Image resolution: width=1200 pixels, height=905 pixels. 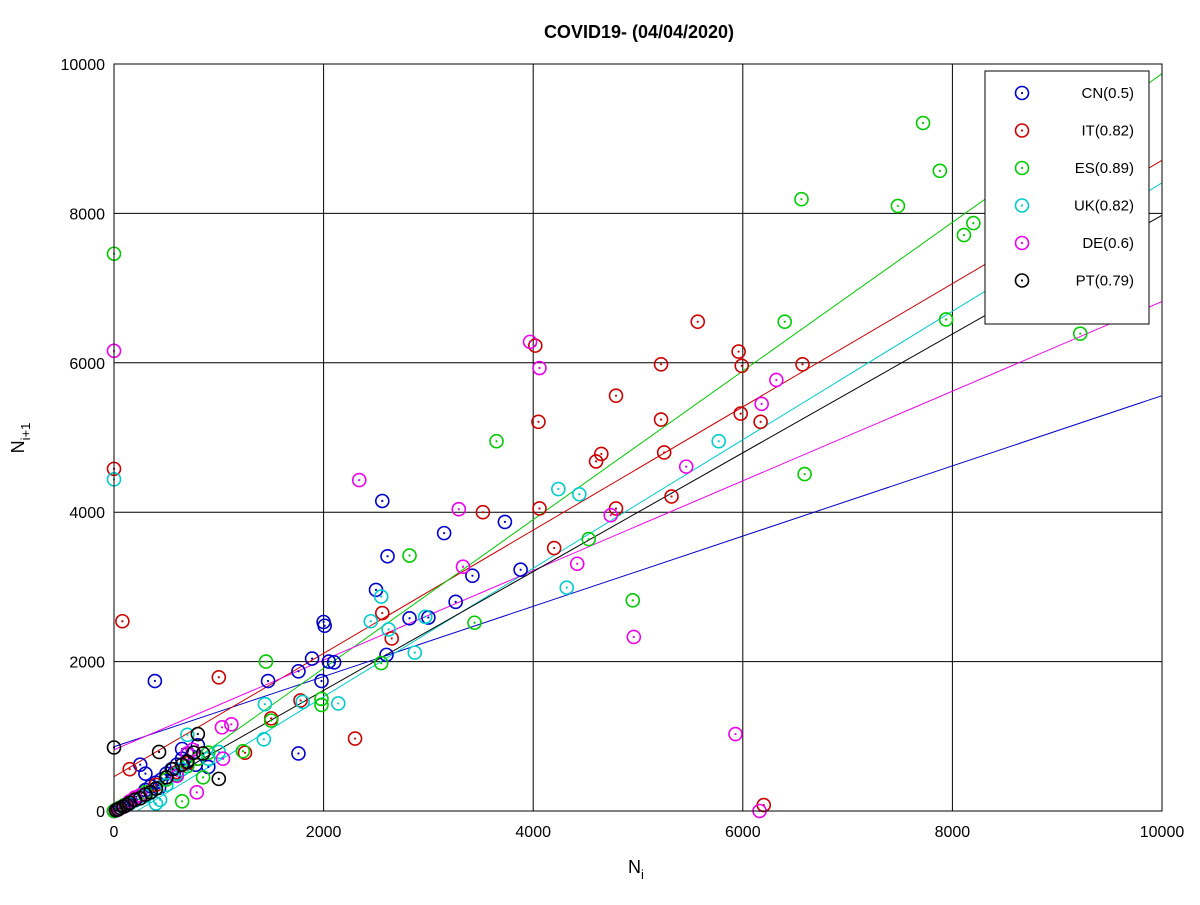 I want to click on legend-label: PT(0.79), so click(x=1105, y=281).